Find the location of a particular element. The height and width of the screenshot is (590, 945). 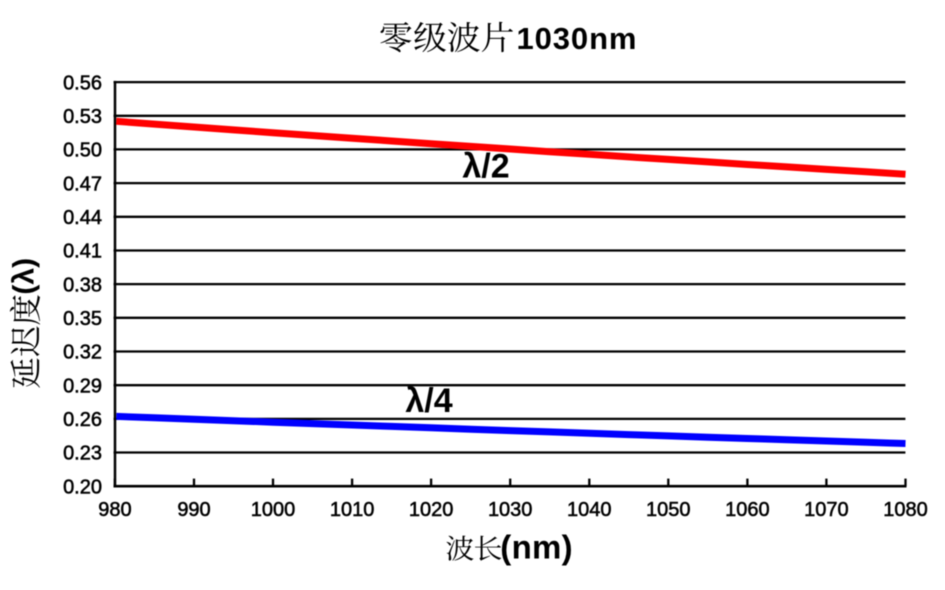

svg-text: λ/4 is located at coordinates (428, 401).